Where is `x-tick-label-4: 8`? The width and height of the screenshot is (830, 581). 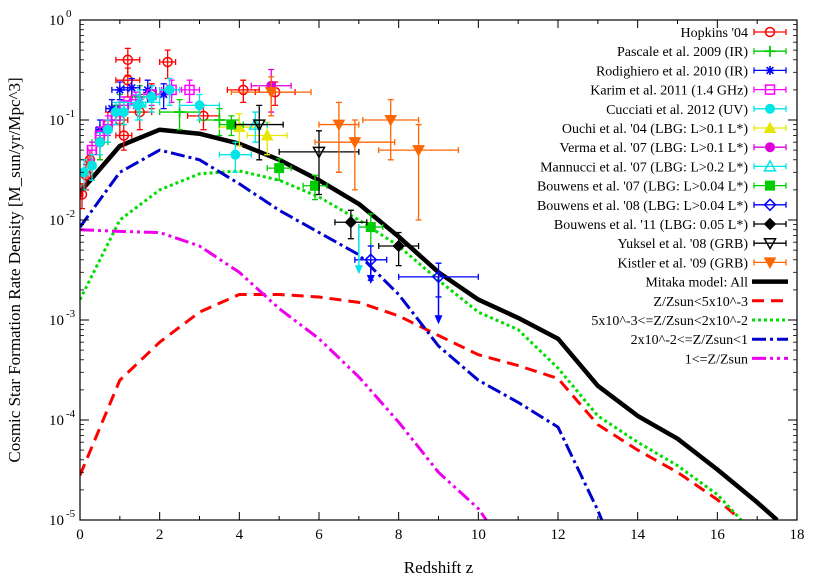 x-tick-label-4: 8 is located at coordinates (399, 535).